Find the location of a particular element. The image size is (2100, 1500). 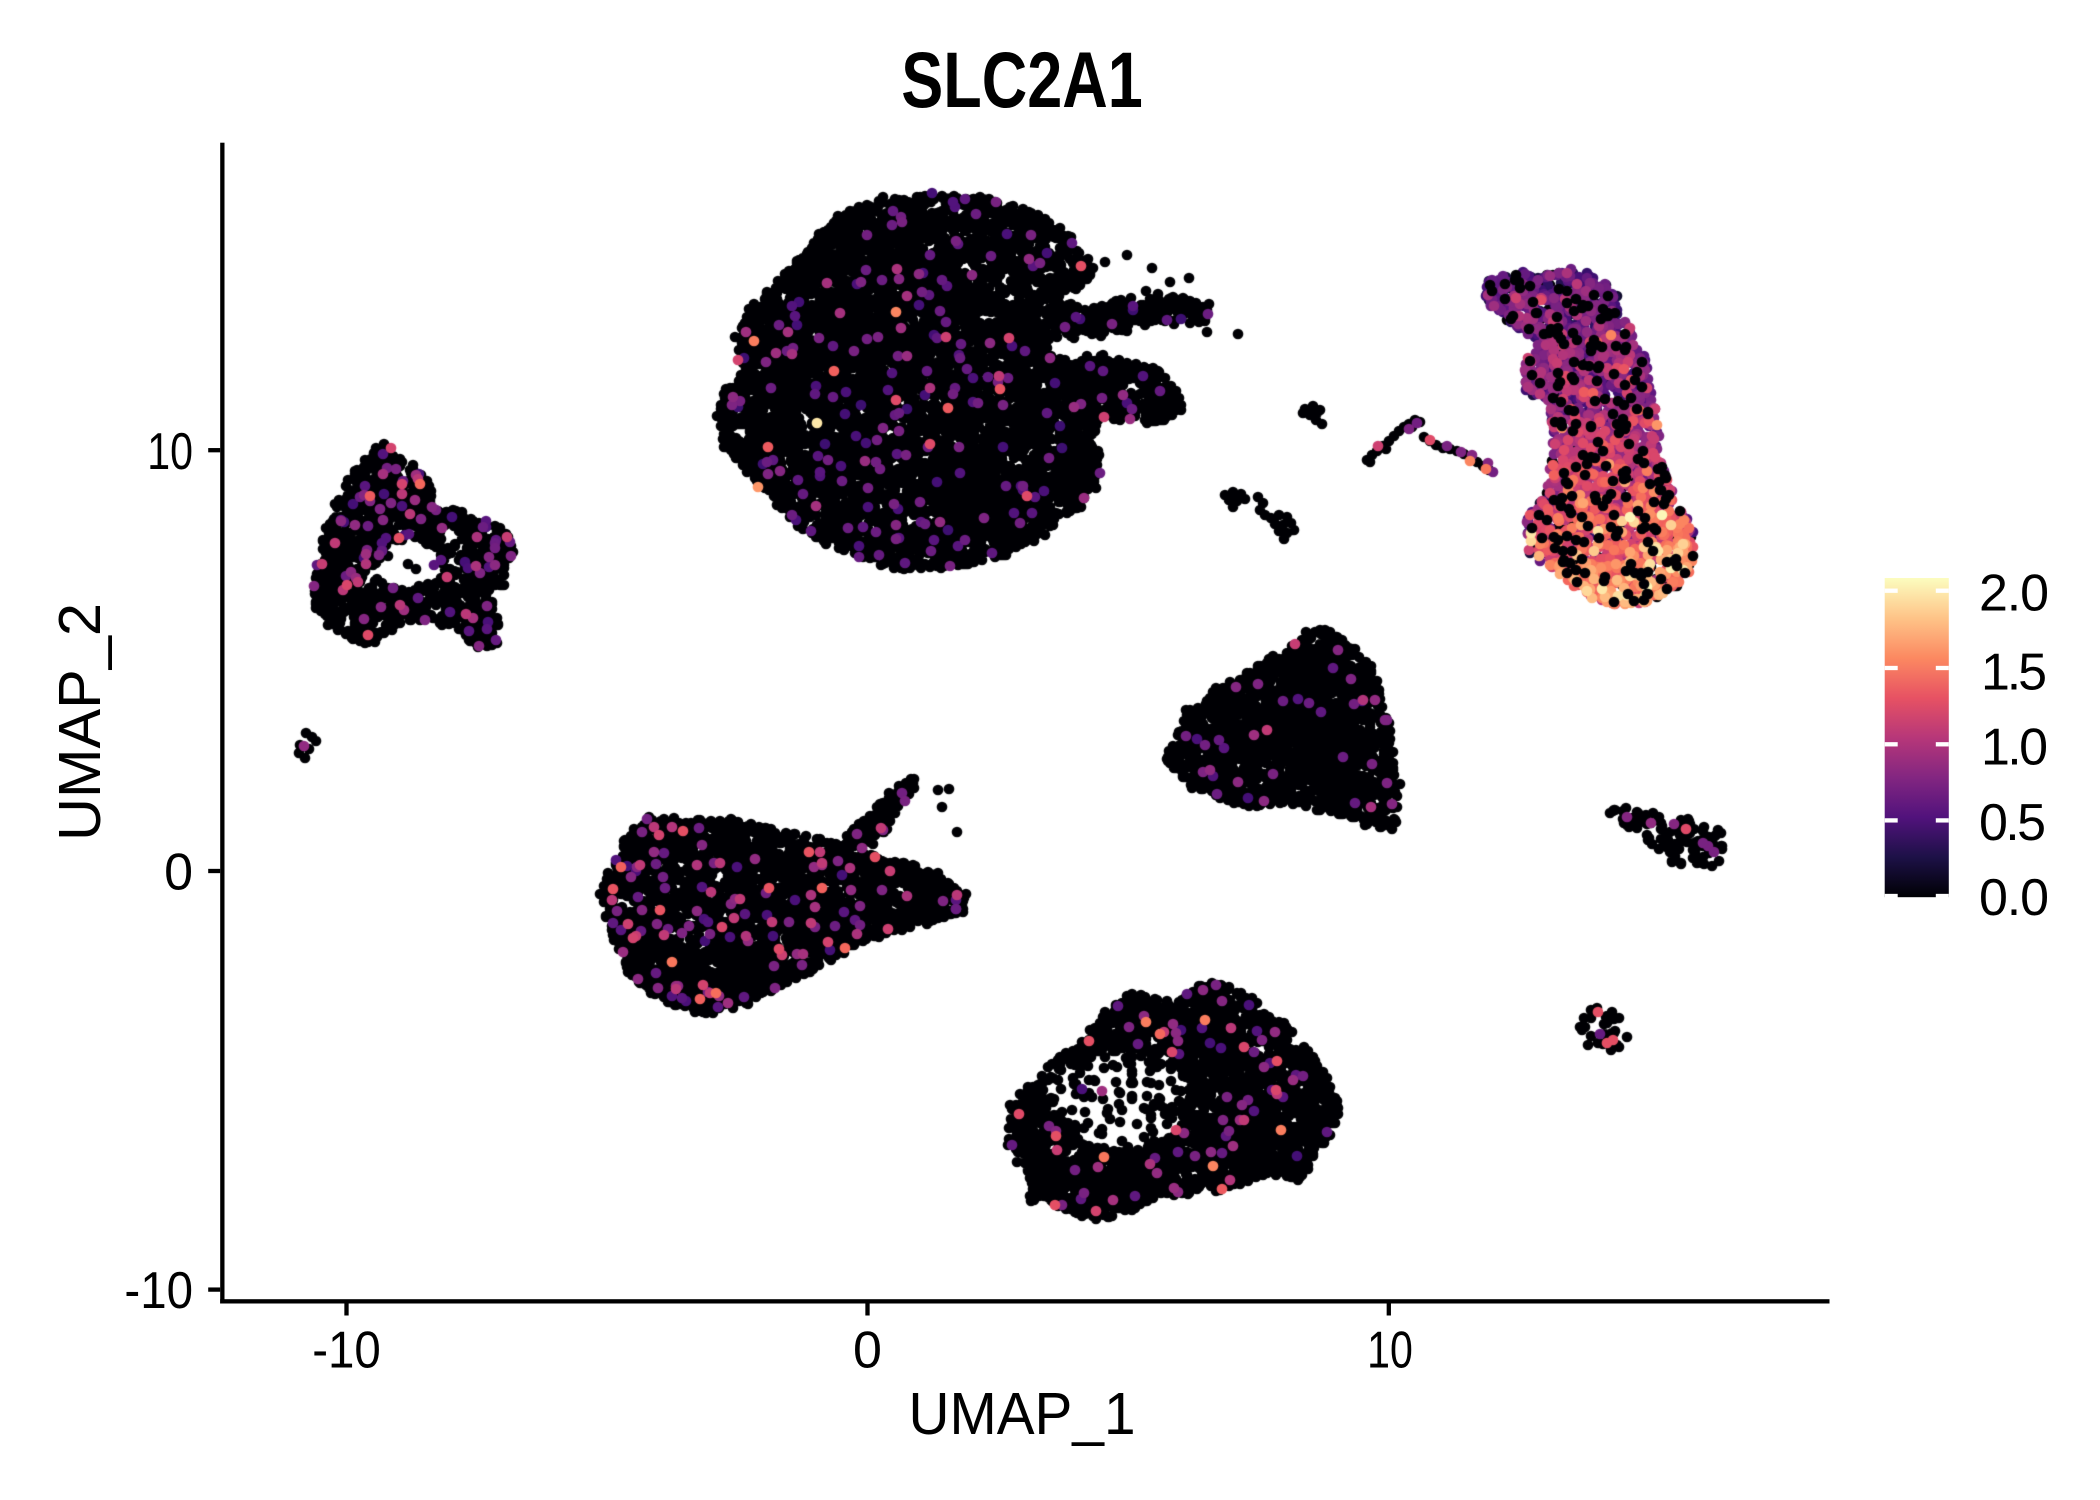

svg-text: SLC2A1 is located at coordinates (1022, 80).